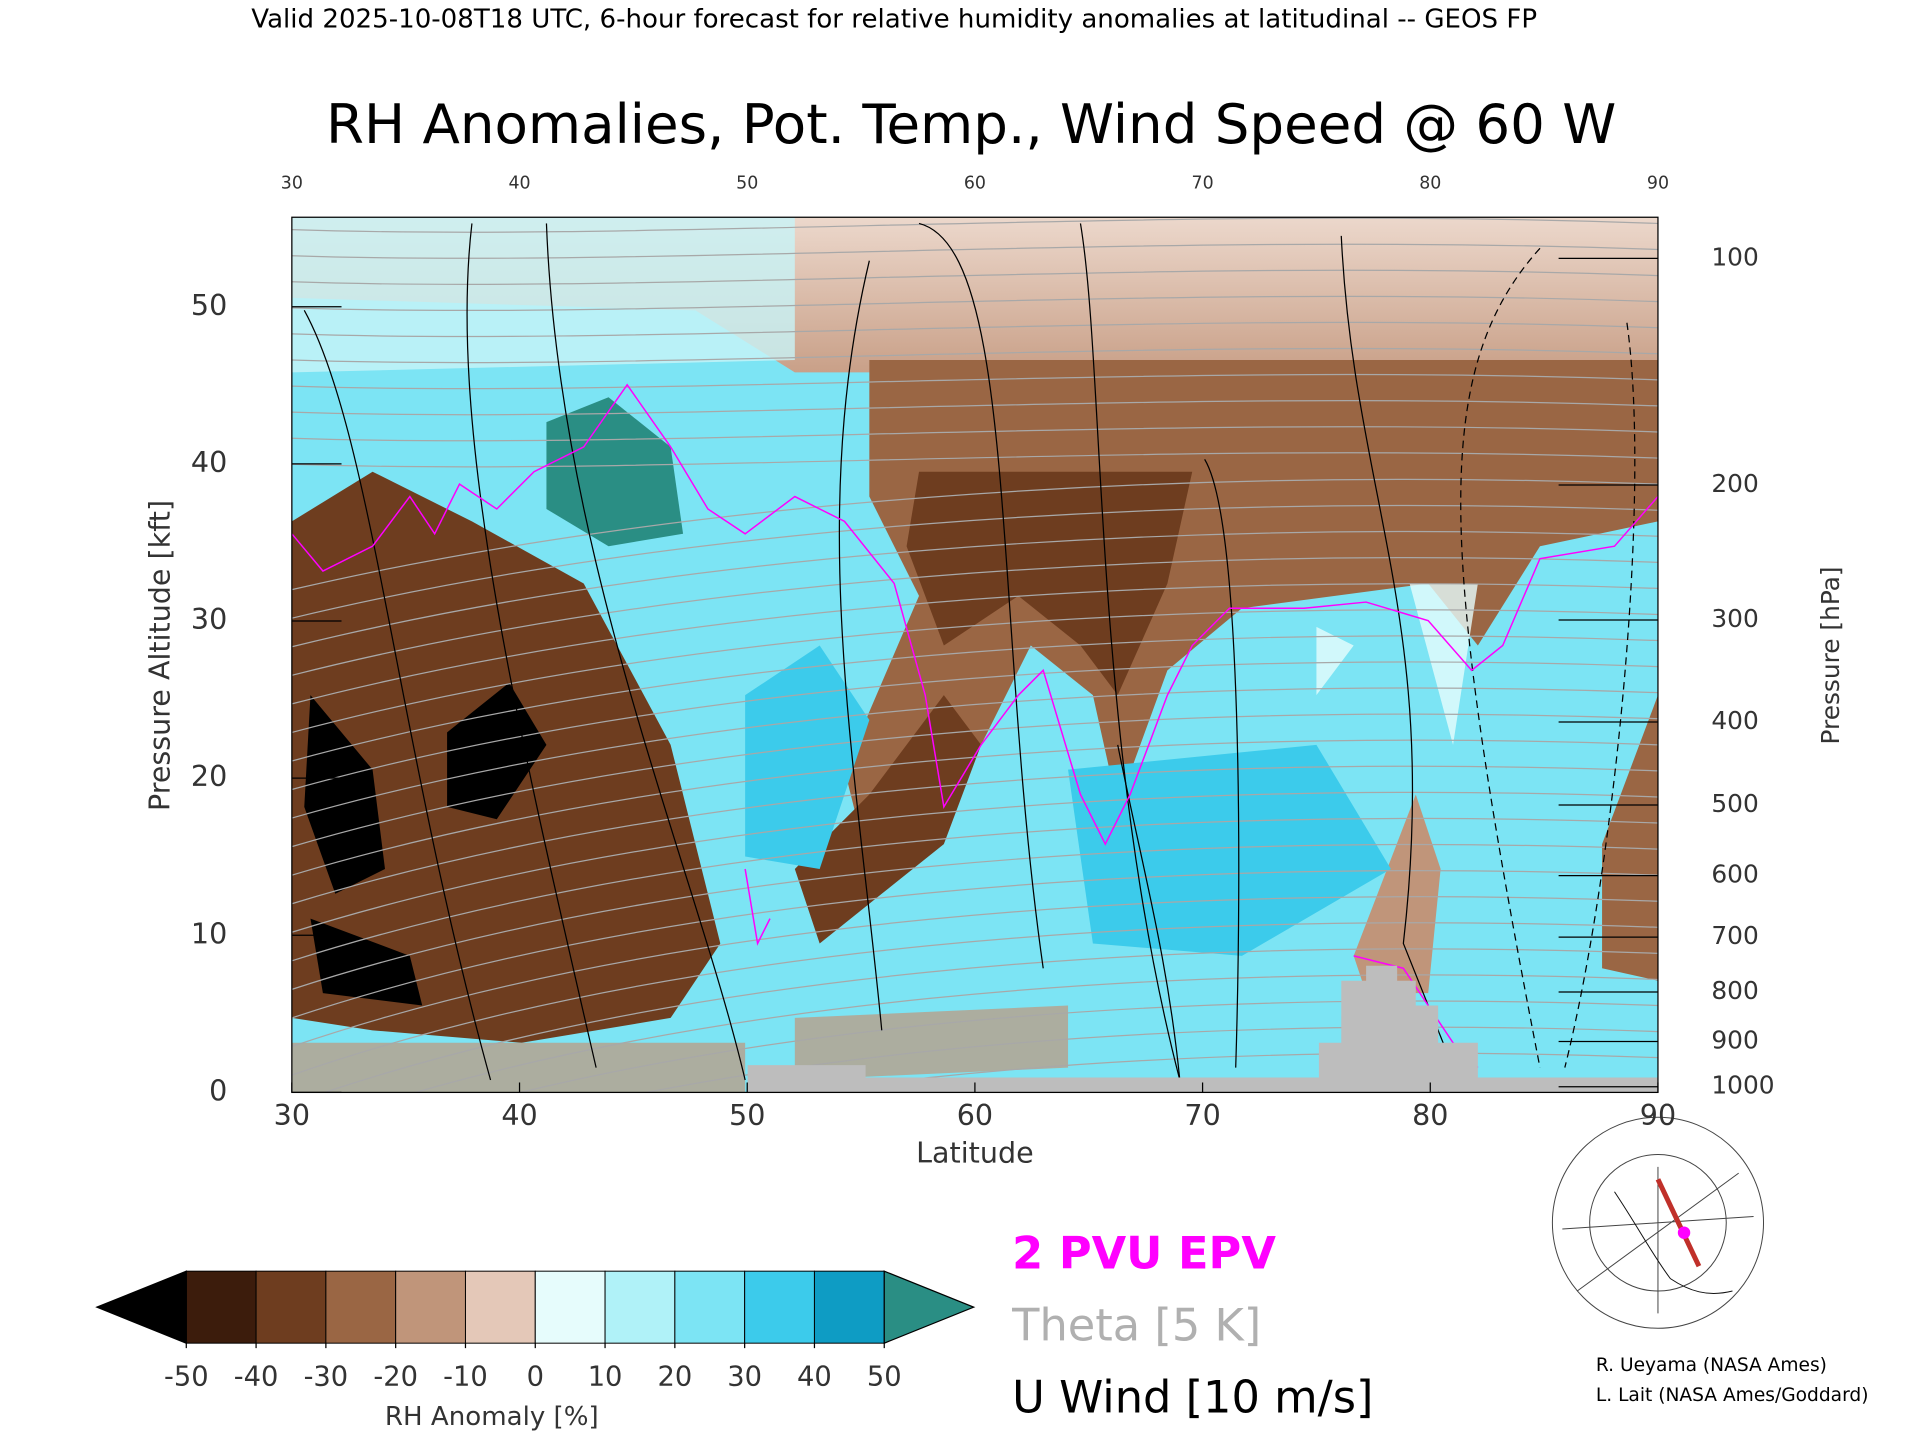 The image size is (1920, 1440). I want to click on legend-entry: 2 PVU EPV, so click(1144, 1253).